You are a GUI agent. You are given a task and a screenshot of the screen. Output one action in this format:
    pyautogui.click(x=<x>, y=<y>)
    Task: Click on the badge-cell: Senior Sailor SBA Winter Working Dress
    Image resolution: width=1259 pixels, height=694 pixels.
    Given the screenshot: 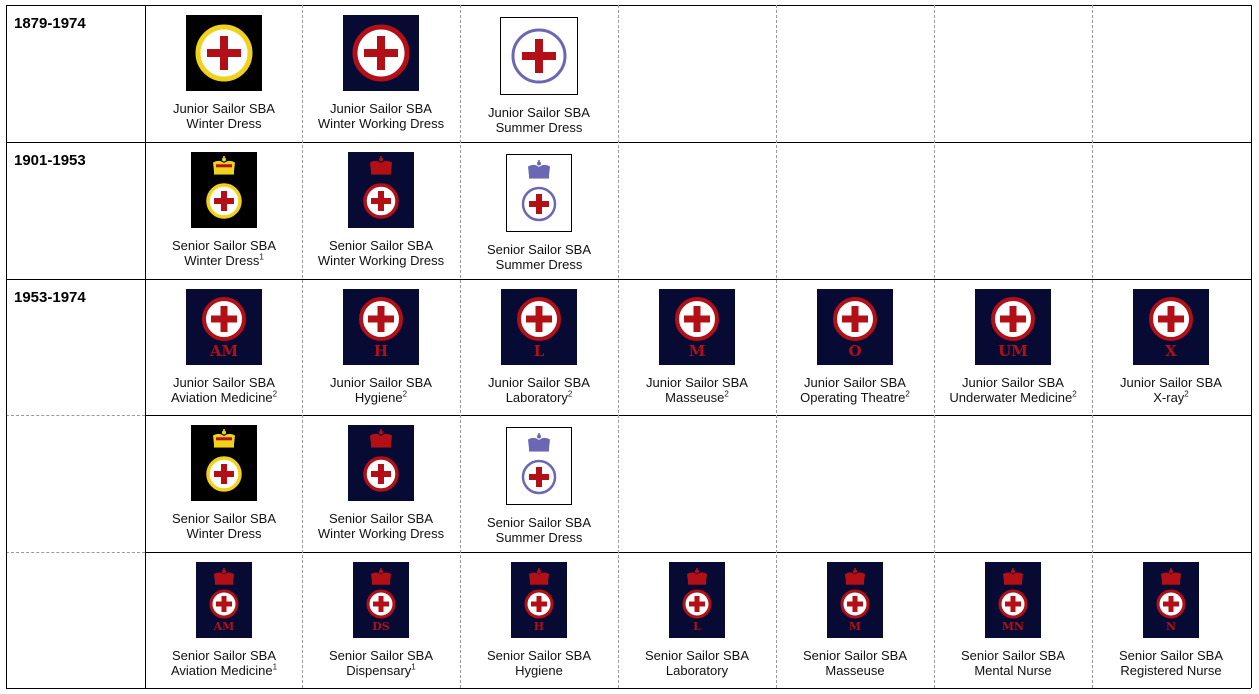 What is the action you would take?
    pyautogui.click(x=381, y=210)
    